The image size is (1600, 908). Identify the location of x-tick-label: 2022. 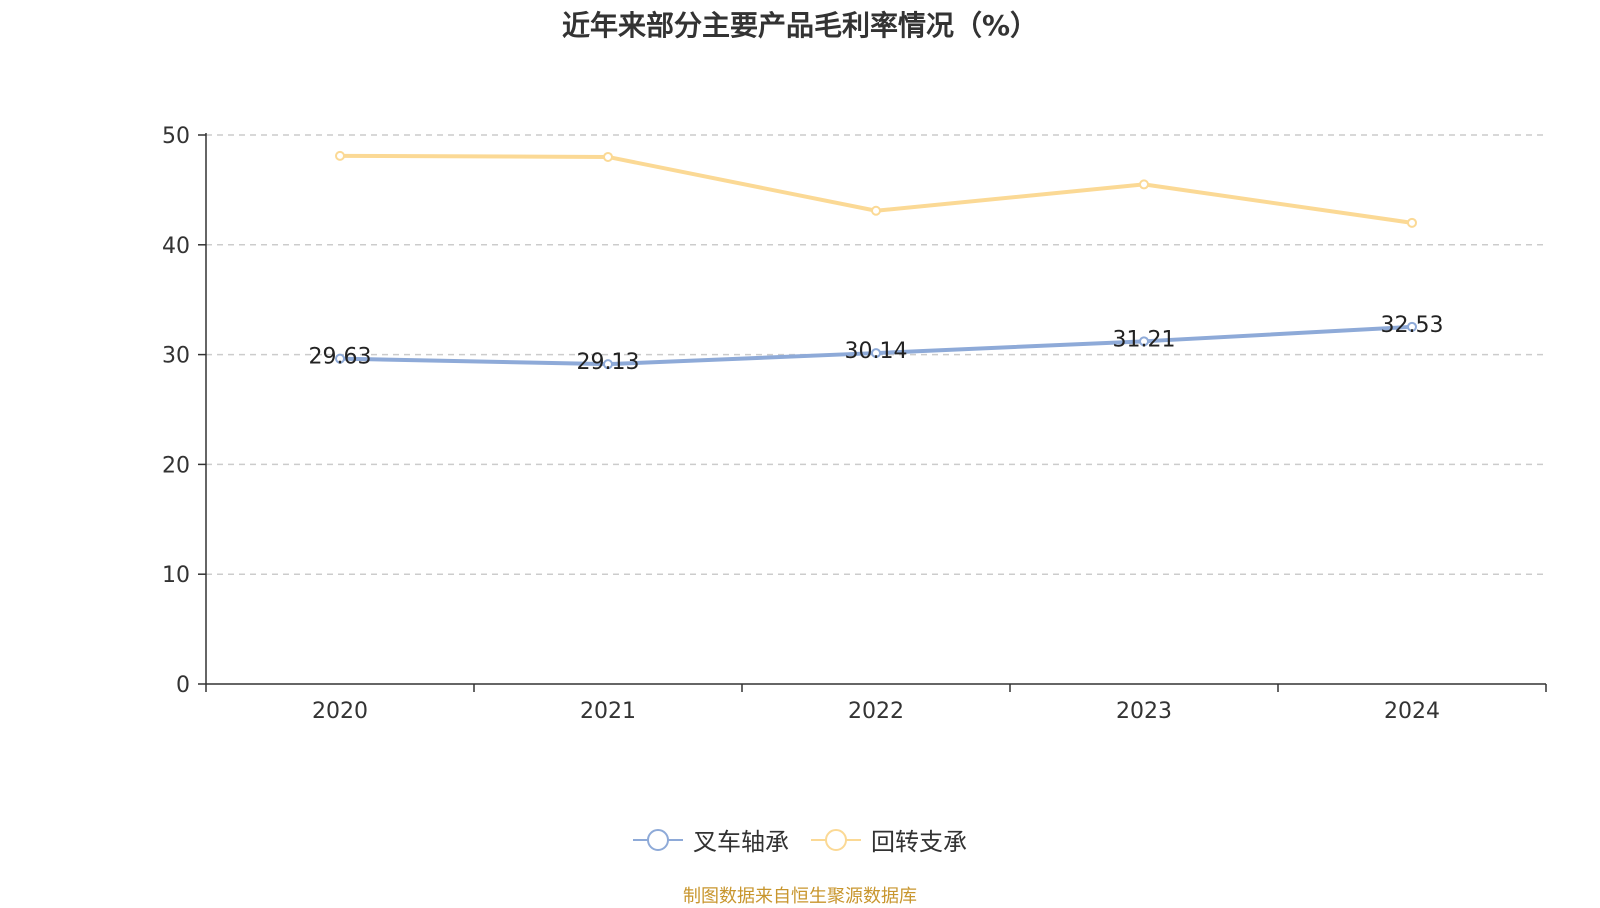
(876, 711).